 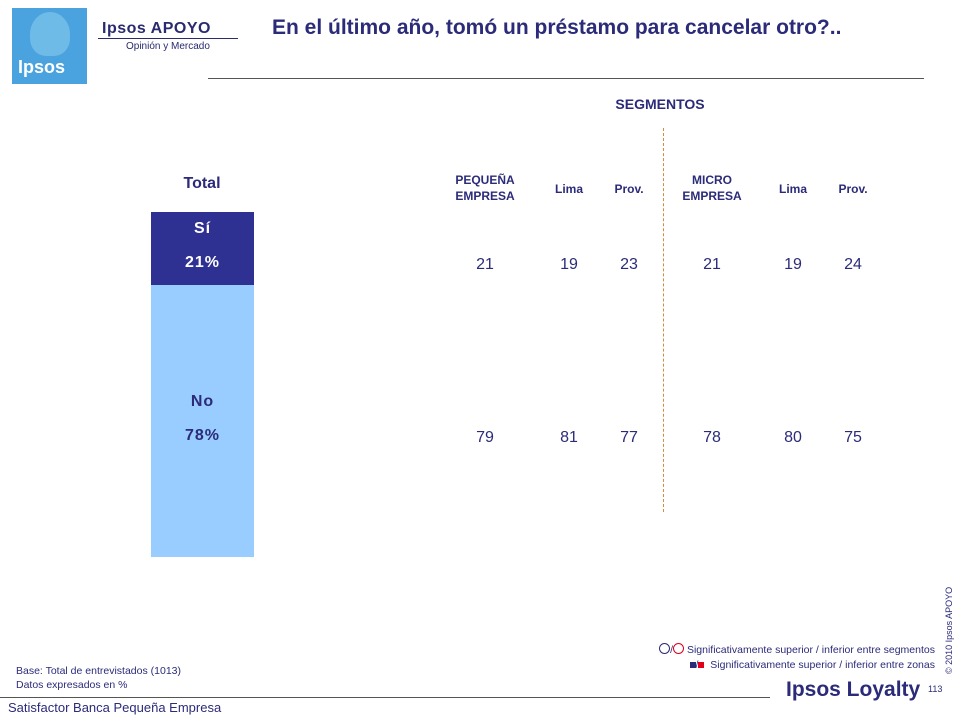 I want to click on footer-title: Satisfactor Banca Pequeña Empresa, so click(x=115, y=707).